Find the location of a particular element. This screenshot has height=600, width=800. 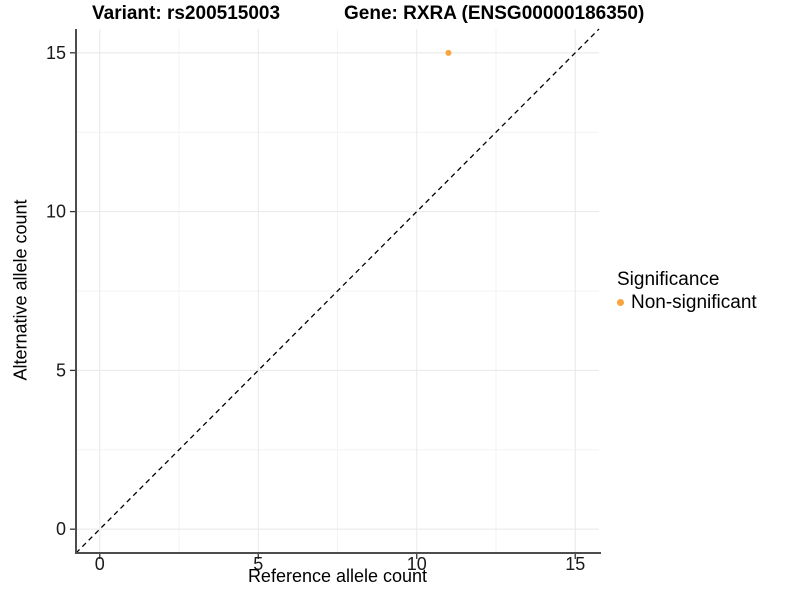

y-tick-label: 15 is located at coordinates (56, 53).